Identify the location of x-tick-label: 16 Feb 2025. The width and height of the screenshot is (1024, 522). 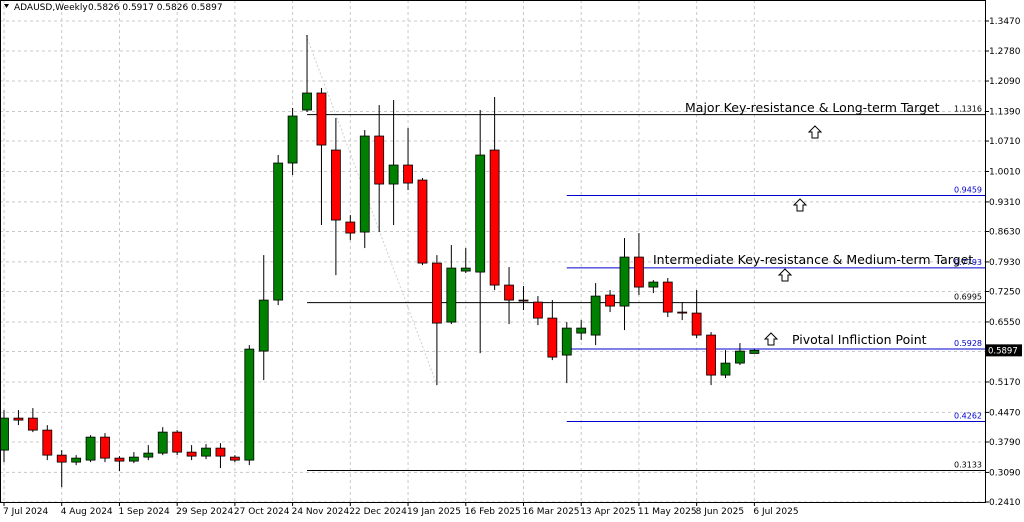
(493, 512).